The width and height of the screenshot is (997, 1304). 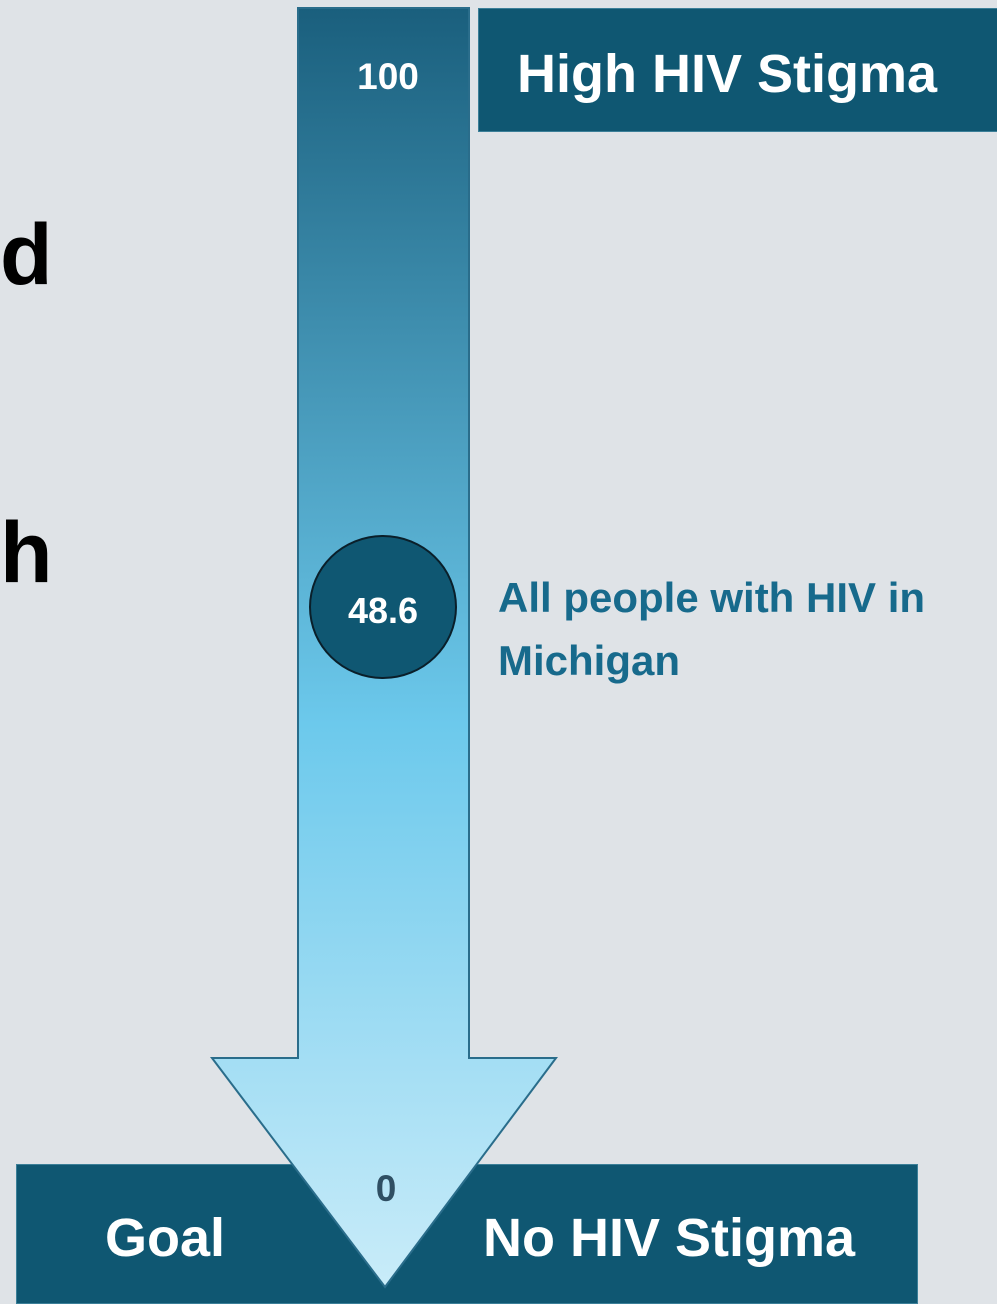 I want to click on stigma-score-value: 48.6, so click(x=383, y=610).